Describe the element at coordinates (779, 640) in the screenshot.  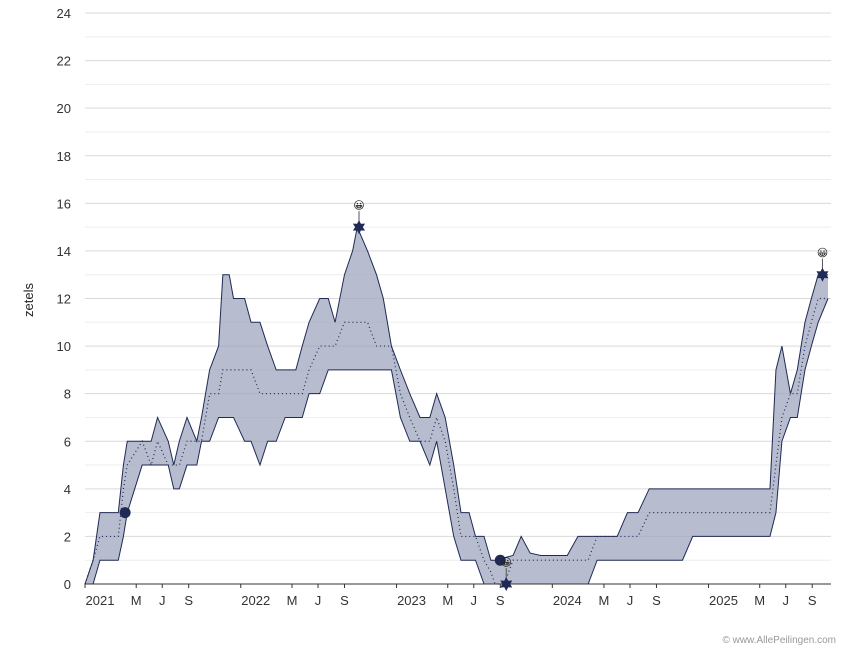
I see `credit-text: © www.AllePeilingen.com` at that location.